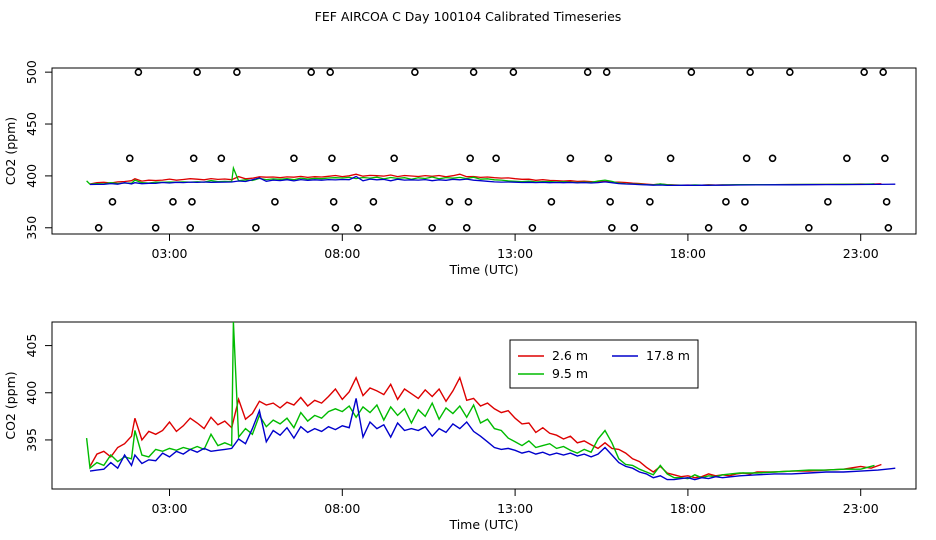 This screenshot has width=936, height=540. Describe the element at coordinates (31, 440) in the screenshot. I see `y-tick-label: 395` at that location.